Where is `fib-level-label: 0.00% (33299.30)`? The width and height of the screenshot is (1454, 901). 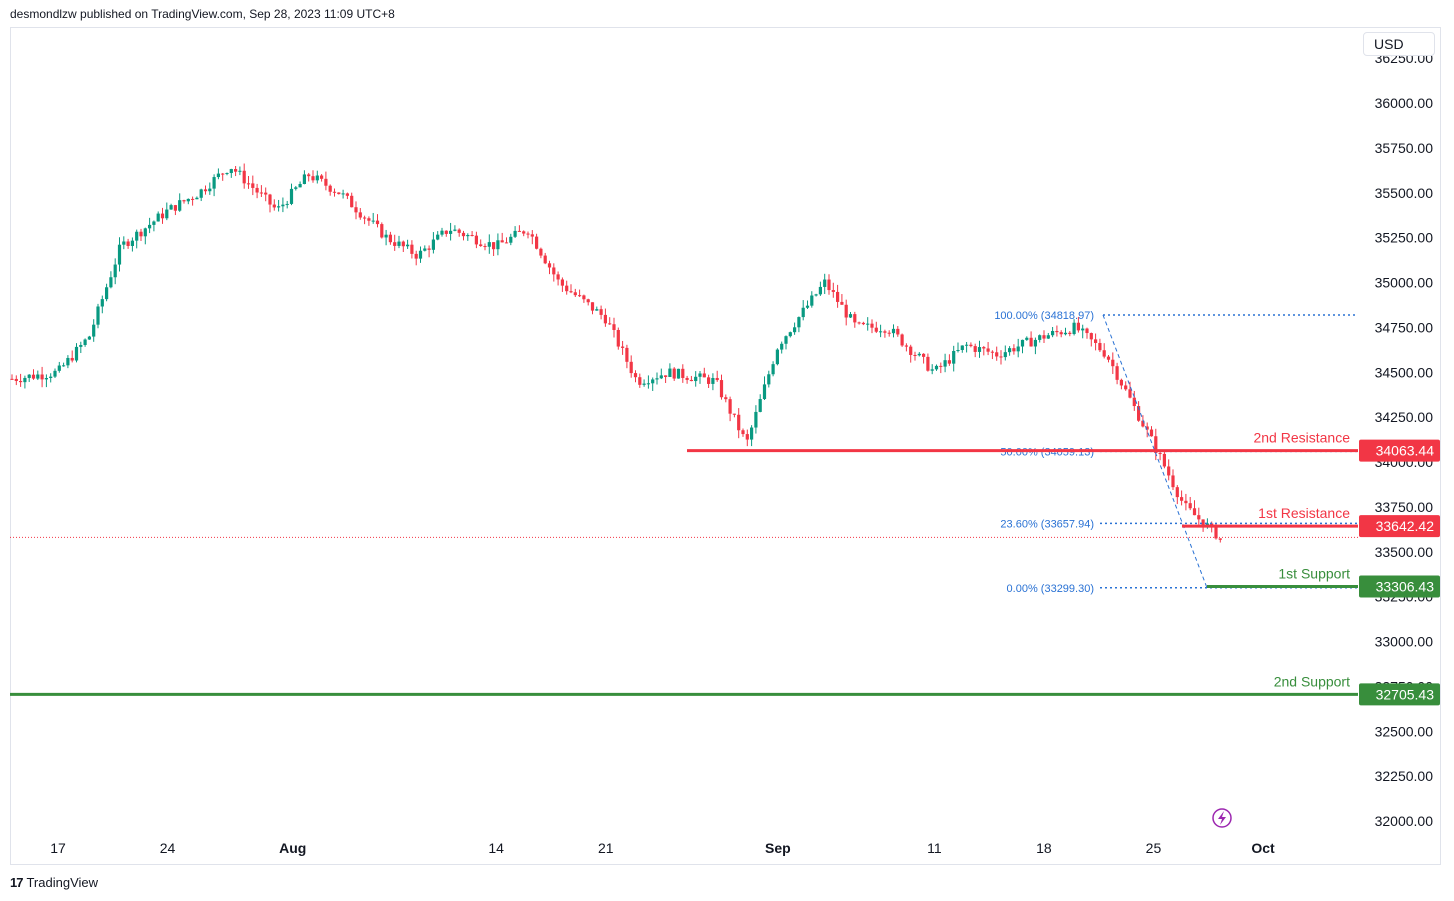 fib-level-label: 0.00% (33299.30) is located at coordinates (1050, 589).